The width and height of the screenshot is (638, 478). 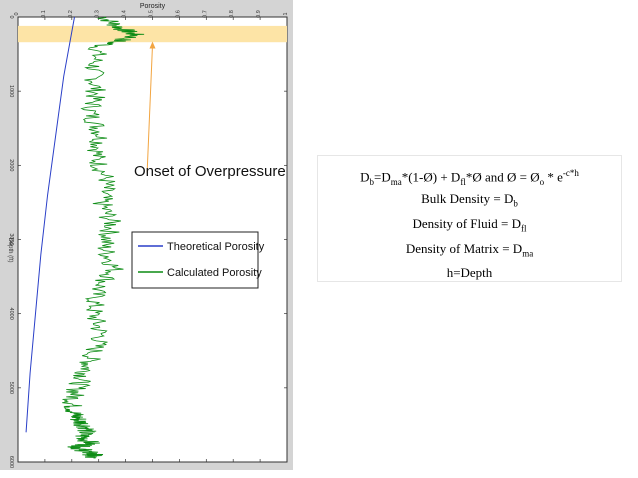 What do you see at coordinates (152, 14) in the screenshot?
I see `x-tick-label: 0.5` at bounding box center [152, 14].